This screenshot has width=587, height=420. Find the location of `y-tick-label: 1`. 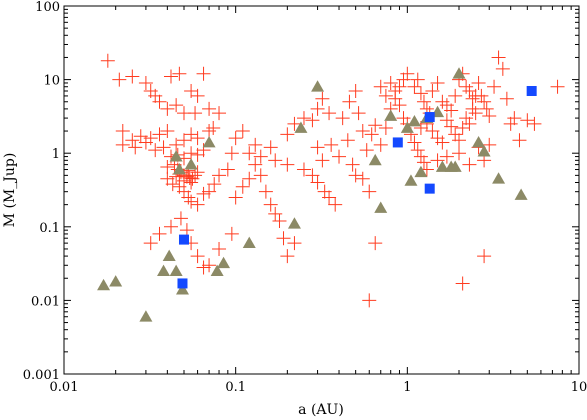

y-tick-label: 1 is located at coordinates (56, 154).